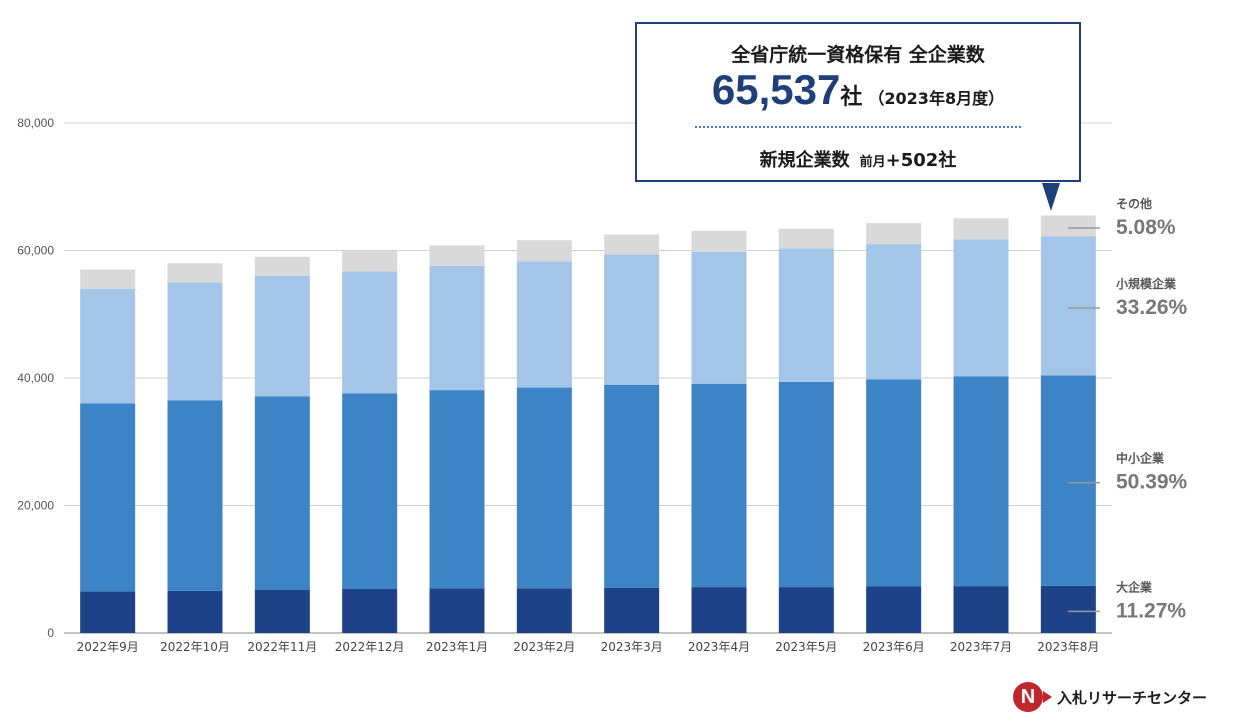 Image resolution: width=1248 pixels, height=727 pixels. What do you see at coordinates (1151, 610) in the screenshot?
I see `share-percentage: 11.27%` at bounding box center [1151, 610].